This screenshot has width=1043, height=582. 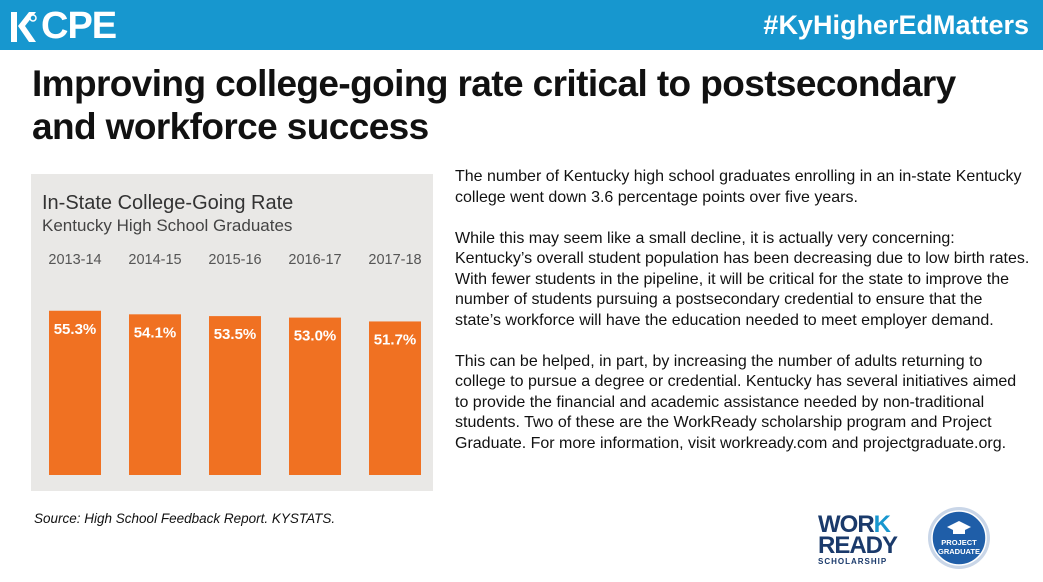 I want to click on bar-value-label: 51.7%, so click(x=395, y=339).